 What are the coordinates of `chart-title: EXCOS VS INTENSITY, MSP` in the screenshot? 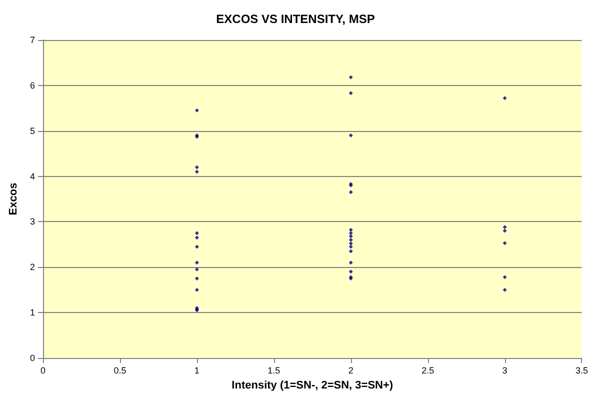 It's located at (295, 19).